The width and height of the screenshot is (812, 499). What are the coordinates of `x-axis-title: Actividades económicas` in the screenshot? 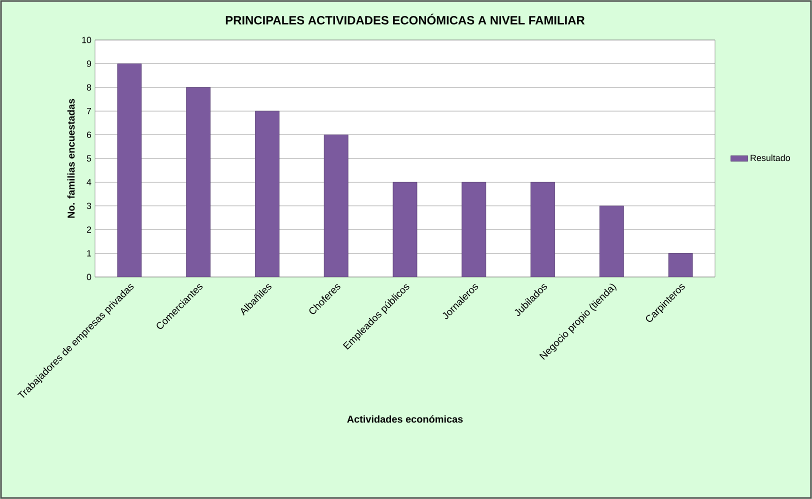 It's located at (405, 419).